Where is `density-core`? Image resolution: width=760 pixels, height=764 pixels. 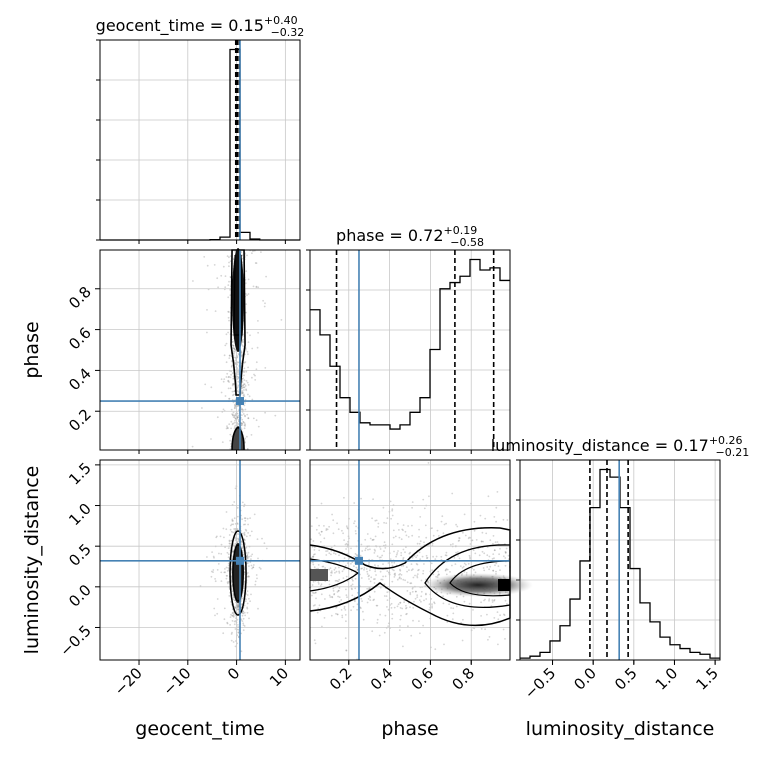 density-core is located at coordinates (478, 585).